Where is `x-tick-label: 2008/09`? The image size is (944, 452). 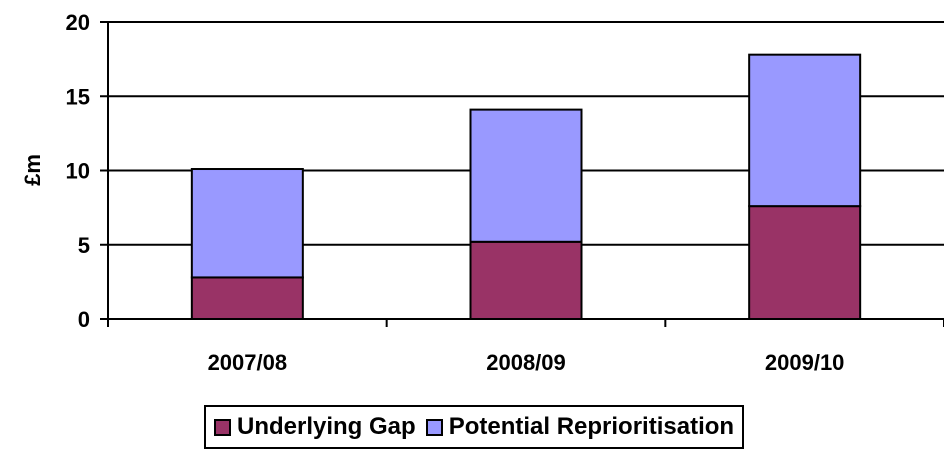 x-tick-label: 2008/09 is located at coordinates (526, 362).